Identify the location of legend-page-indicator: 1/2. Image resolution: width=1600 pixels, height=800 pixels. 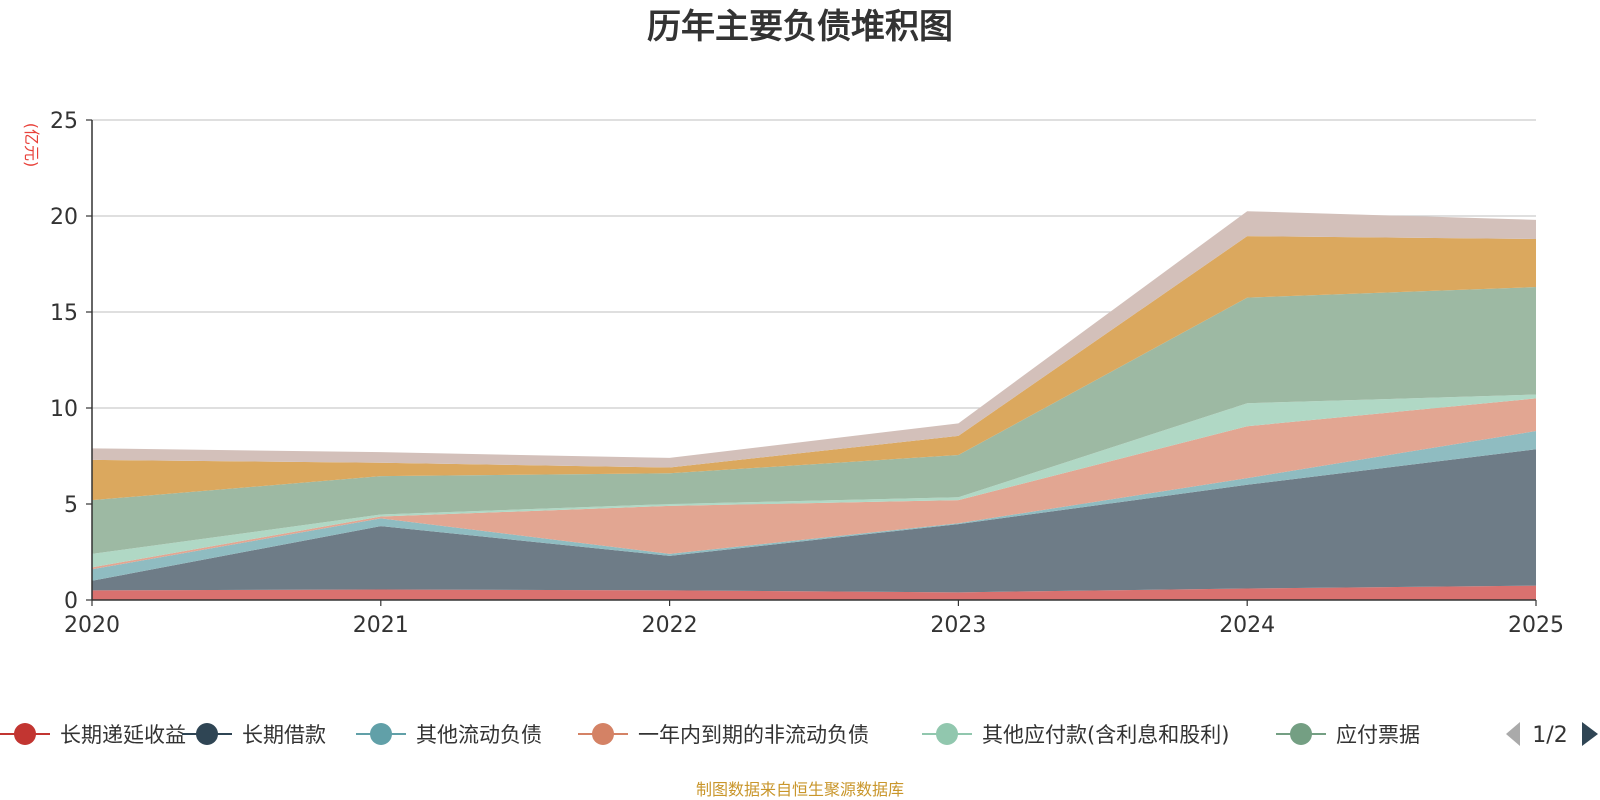
(1549, 735).